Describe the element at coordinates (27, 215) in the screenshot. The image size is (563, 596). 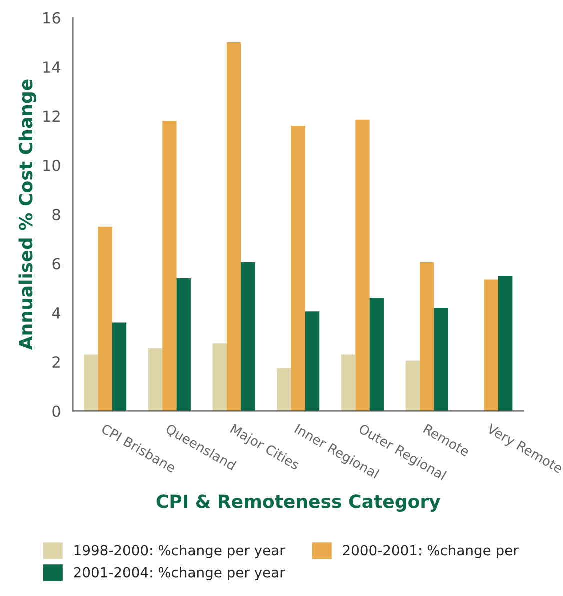
I see `y-axis-title: Annualised % Cost Change` at that location.